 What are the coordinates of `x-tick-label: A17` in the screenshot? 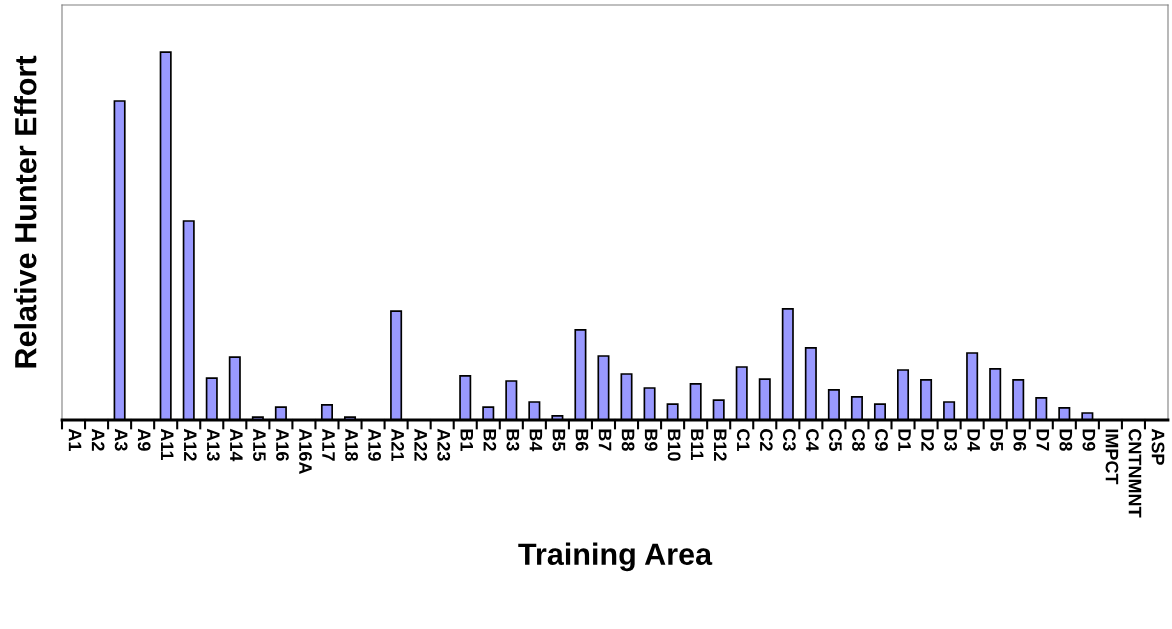 It's located at (328, 444).